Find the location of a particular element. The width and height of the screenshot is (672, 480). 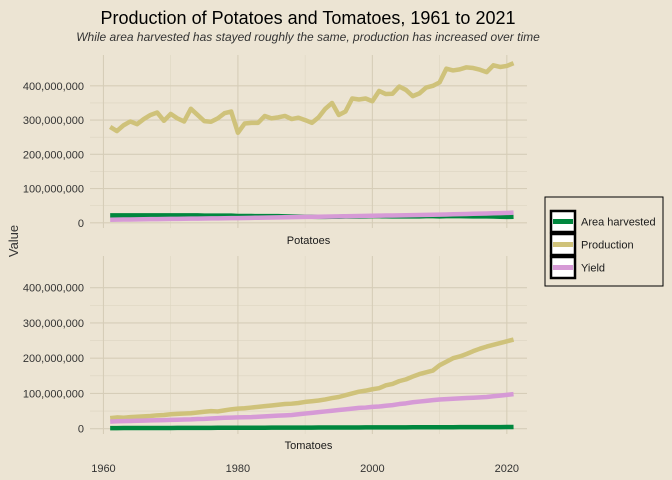

legend-label: Yield is located at coordinates (593, 269).